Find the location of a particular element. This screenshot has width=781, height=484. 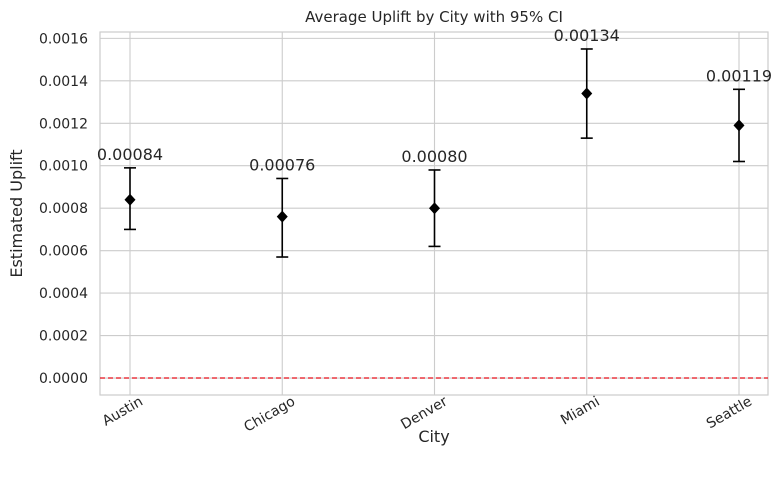

y-tick-label: 0.0000 is located at coordinates (63, 379).